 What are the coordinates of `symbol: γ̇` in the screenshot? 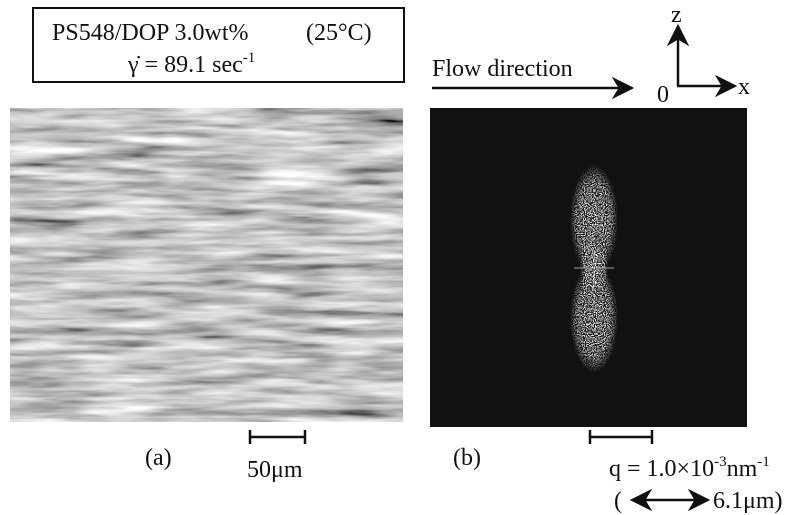 It's located at (134, 65).